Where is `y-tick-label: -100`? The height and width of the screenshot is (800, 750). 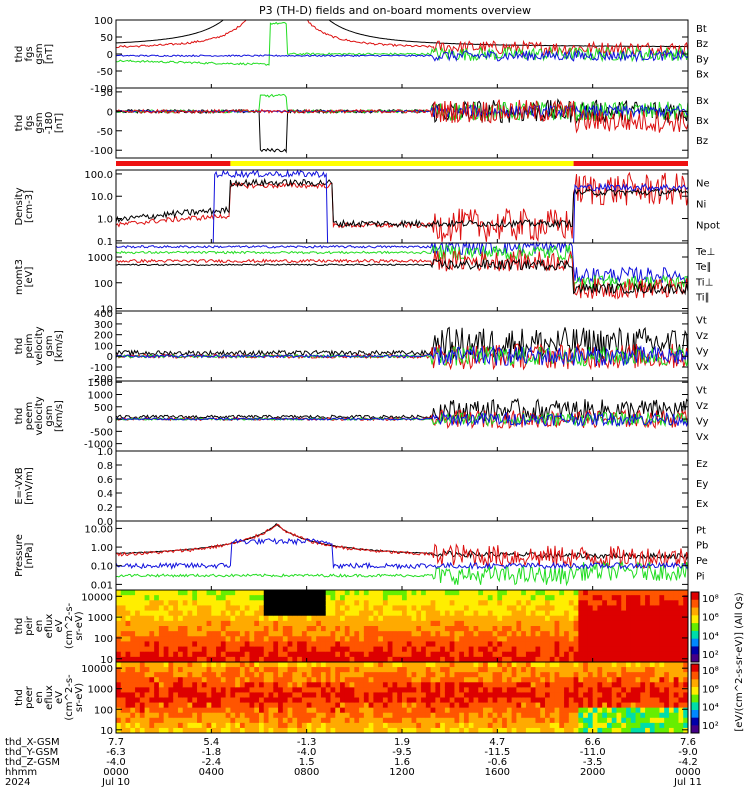
y-tick-label: -100 is located at coordinates (101, 89).